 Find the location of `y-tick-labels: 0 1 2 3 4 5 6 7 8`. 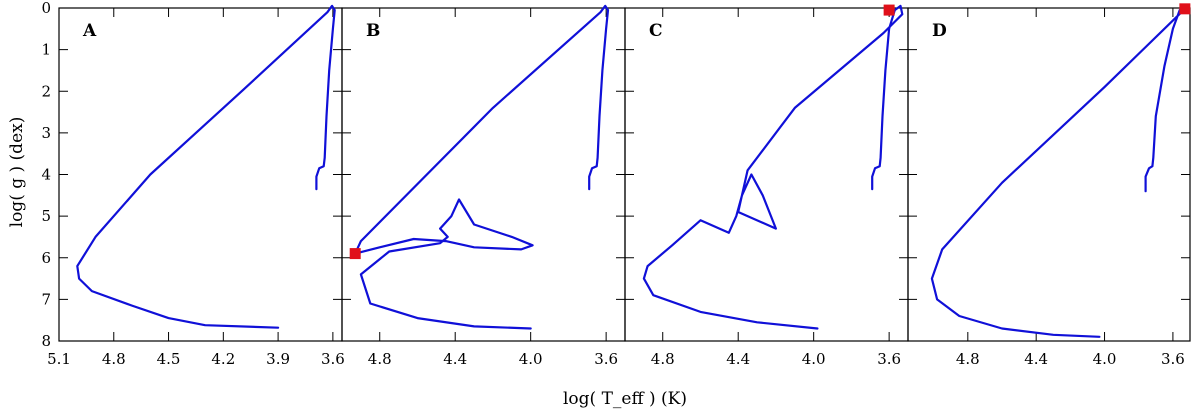

y-tick-labels: 0 1 2 3 4 5 6 7 8 is located at coordinates (46, 175).